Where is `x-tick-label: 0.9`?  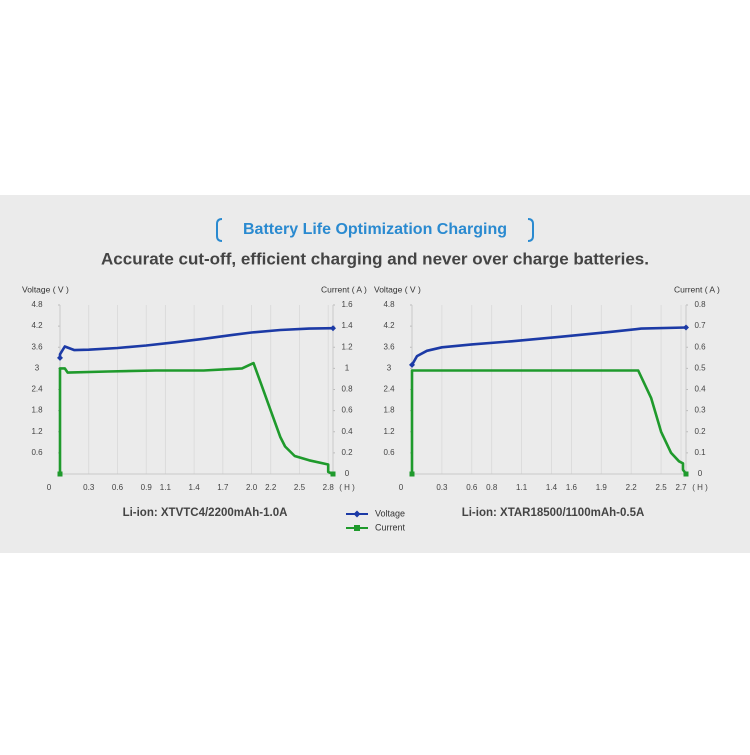 x-tick-label: 0.9 is located at coordinates (147, 487).